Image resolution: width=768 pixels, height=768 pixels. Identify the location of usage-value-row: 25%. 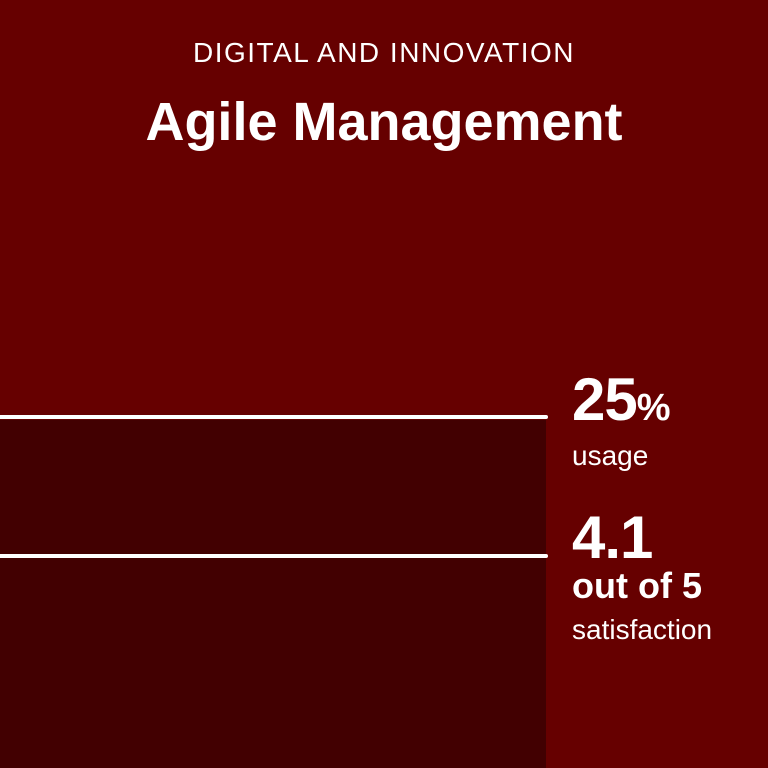
(621, 404).